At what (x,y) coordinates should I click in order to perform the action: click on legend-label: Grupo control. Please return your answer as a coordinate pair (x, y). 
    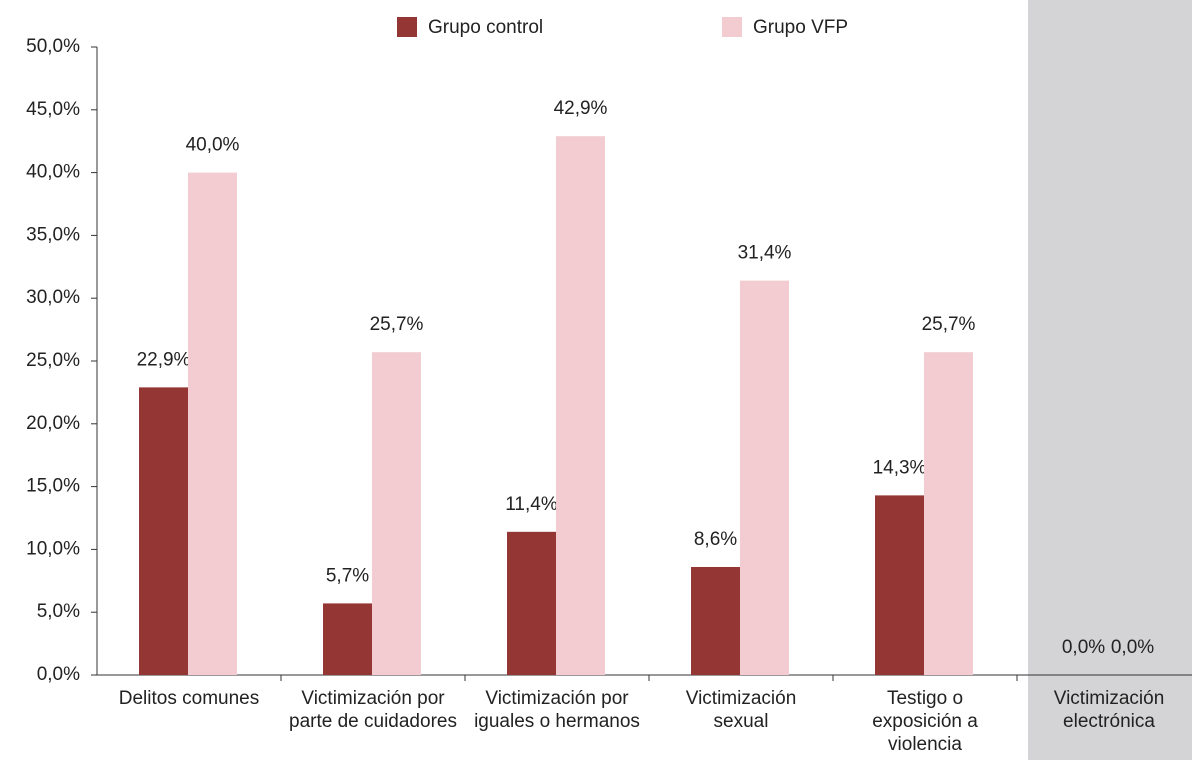
    Looking at the image, I should click on (485, 27).